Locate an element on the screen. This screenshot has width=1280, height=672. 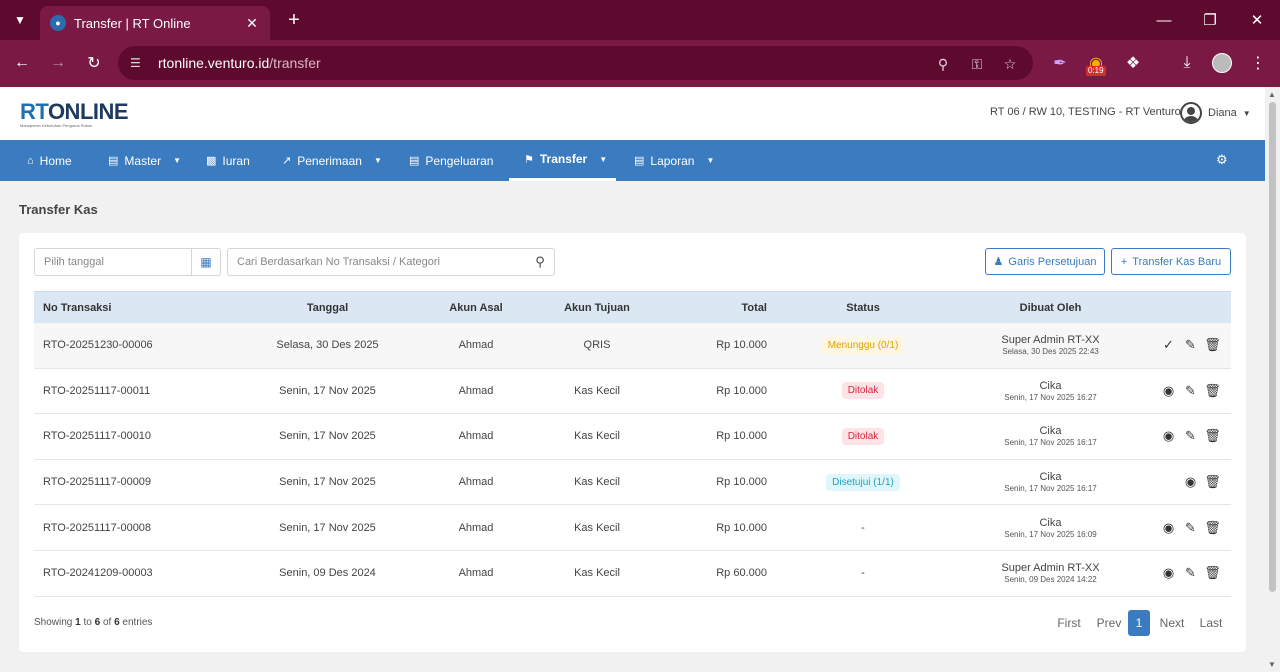
th-asal: Akun Asal is located at coordinates (476, 307).